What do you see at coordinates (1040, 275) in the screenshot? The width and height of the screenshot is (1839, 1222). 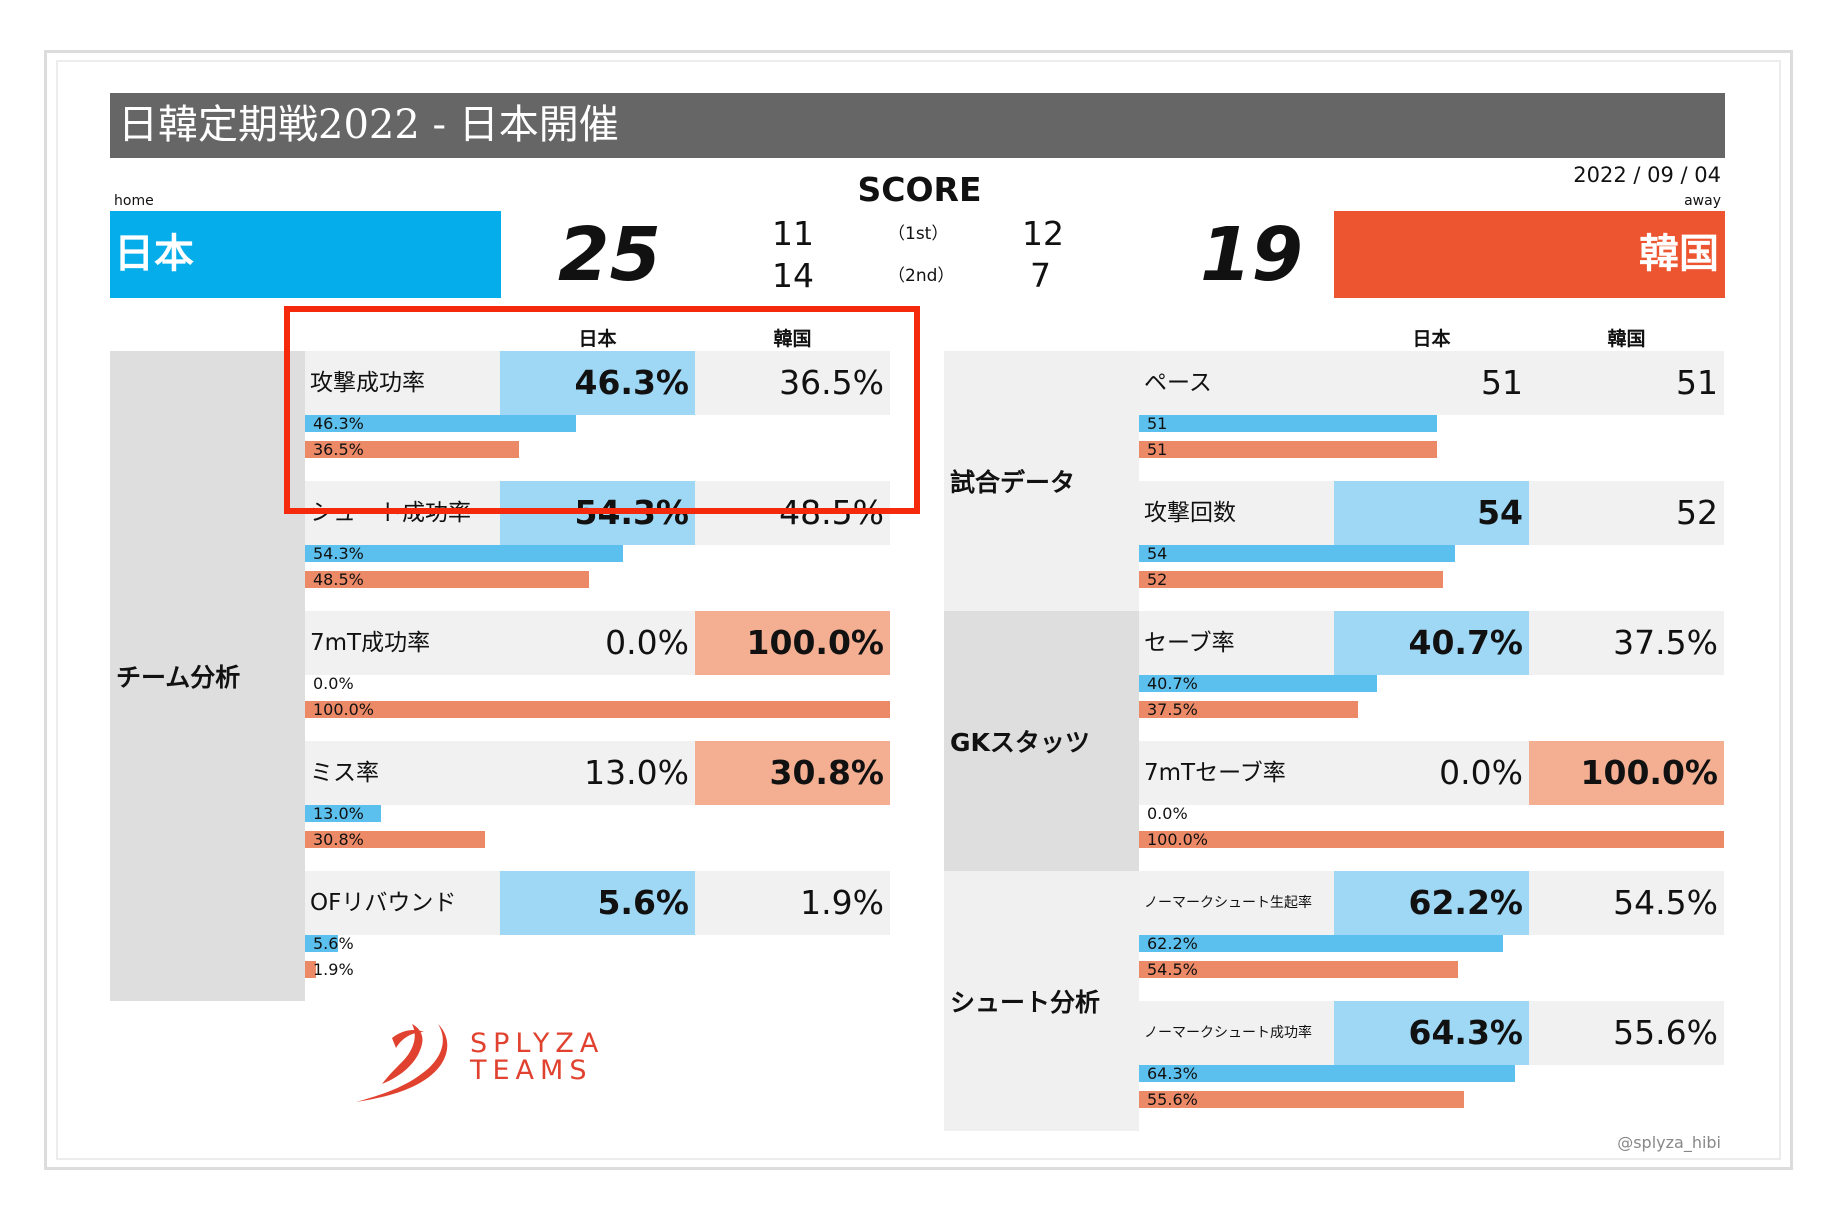 I see `away-second-half-score: 7` at bounding box center [1040, 275].